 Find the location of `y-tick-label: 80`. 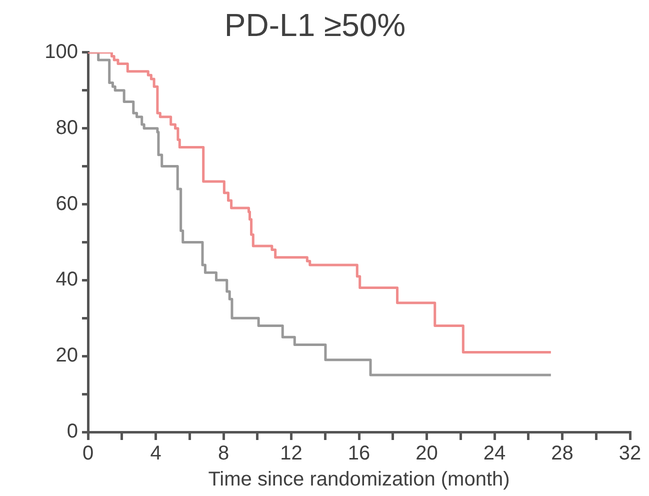

y-tick-label: 80 is located at coordinates (67, 127).